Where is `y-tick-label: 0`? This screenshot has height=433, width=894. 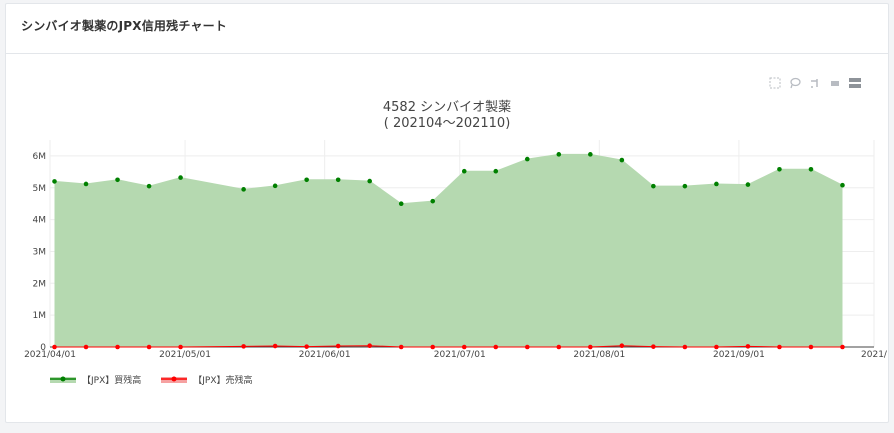 y-tick-label: 0 is located at coordinates (43, 348).